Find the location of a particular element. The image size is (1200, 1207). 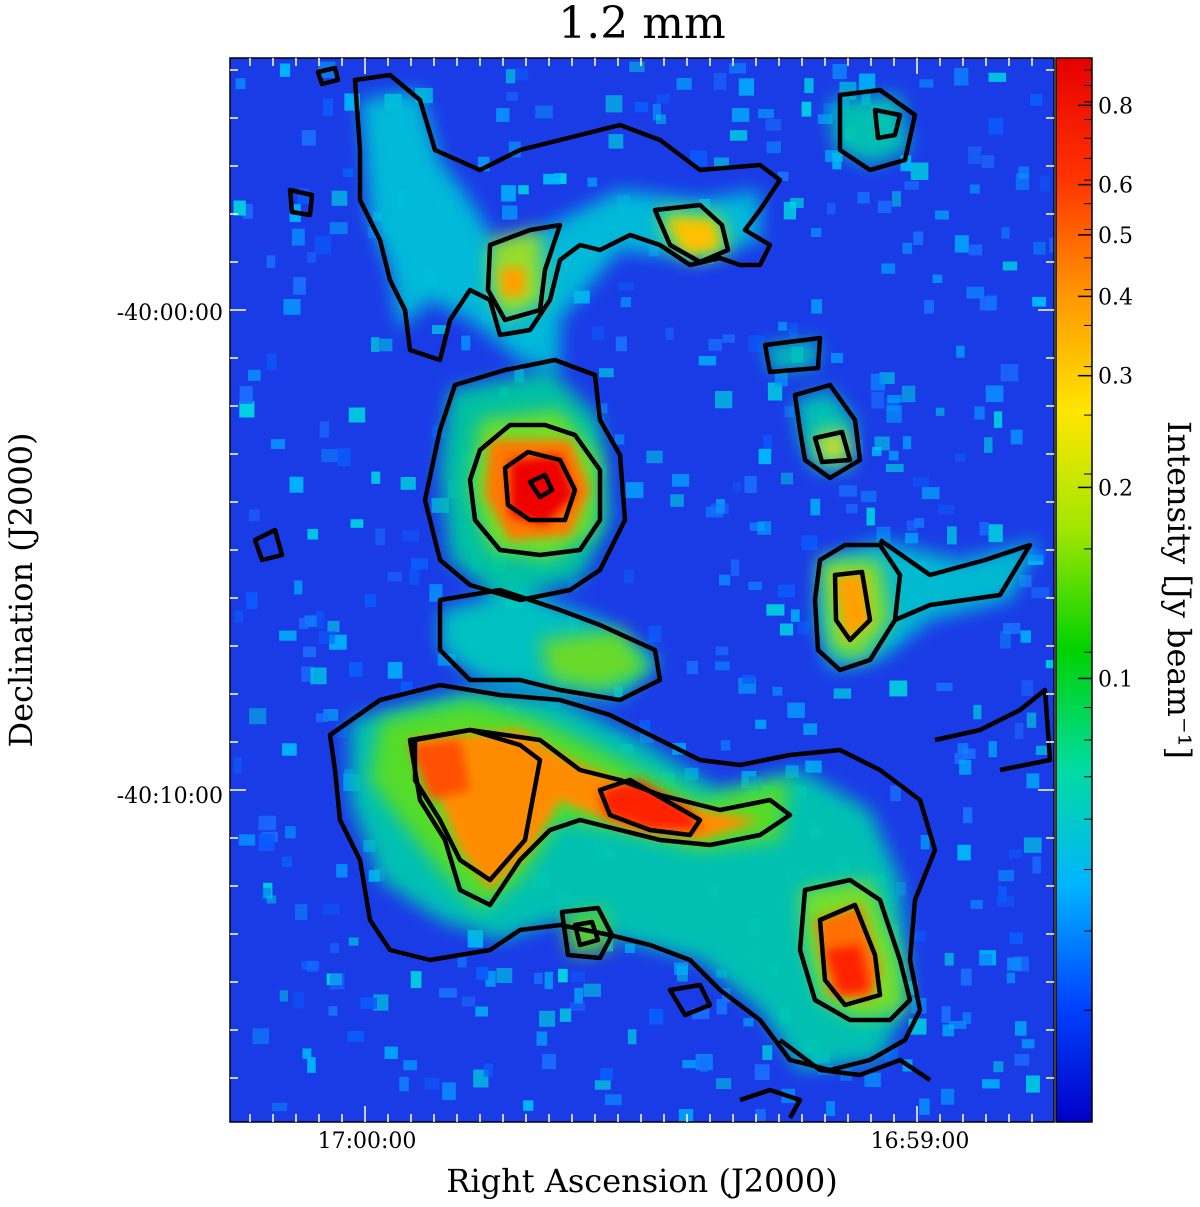

contour-mid-band is located at coordinates (550, 645).